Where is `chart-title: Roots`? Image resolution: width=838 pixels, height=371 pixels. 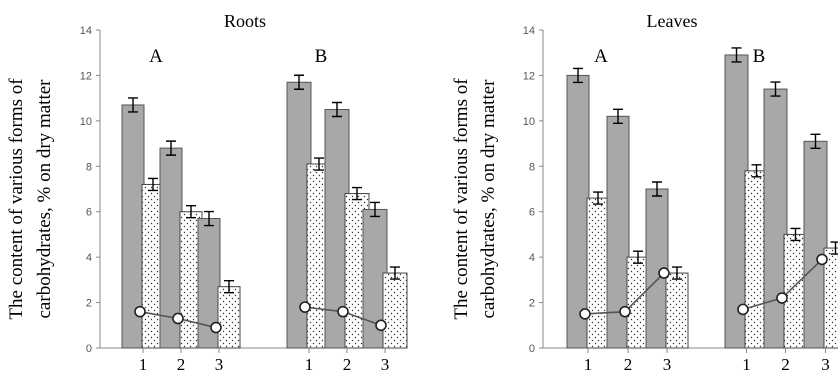 chart-title: Roots is located at coordinates (245, 21).